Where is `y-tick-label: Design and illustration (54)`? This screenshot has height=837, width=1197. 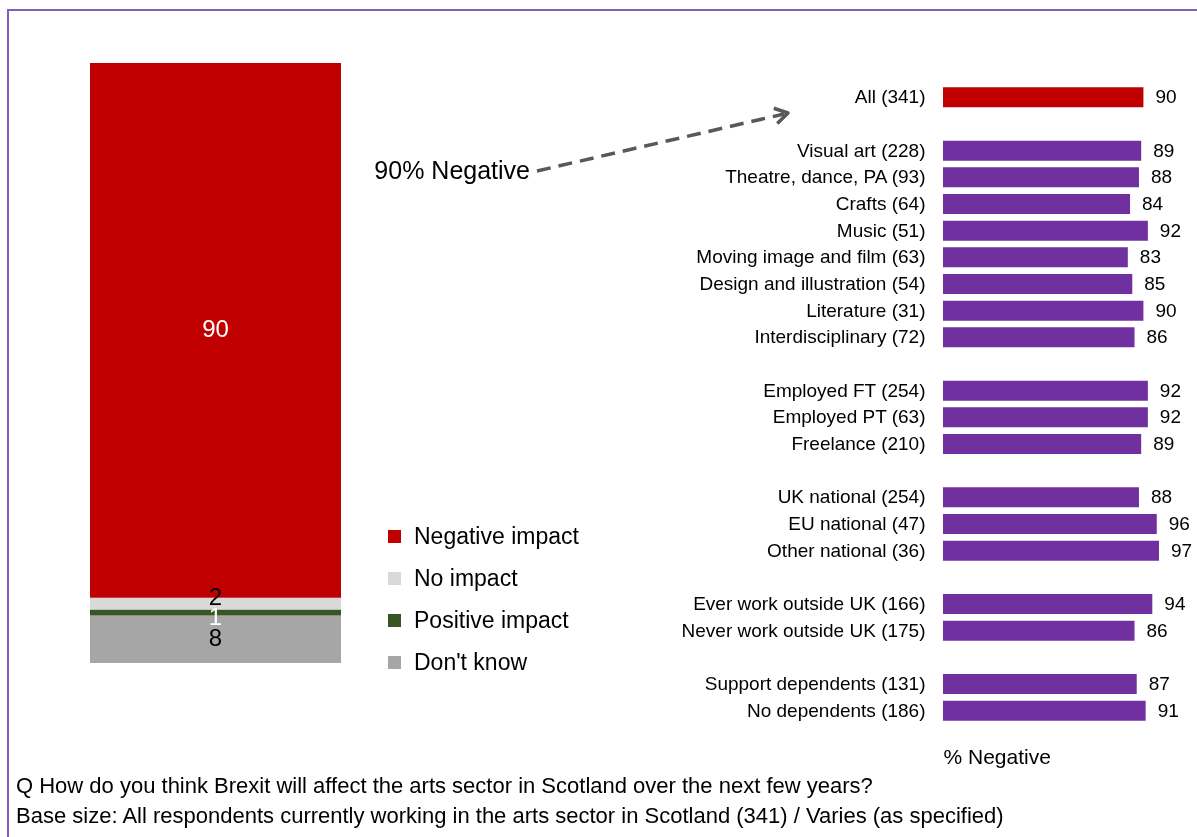
y-tick-label: Design and illustration (54) is located at coordinates (812, 283).